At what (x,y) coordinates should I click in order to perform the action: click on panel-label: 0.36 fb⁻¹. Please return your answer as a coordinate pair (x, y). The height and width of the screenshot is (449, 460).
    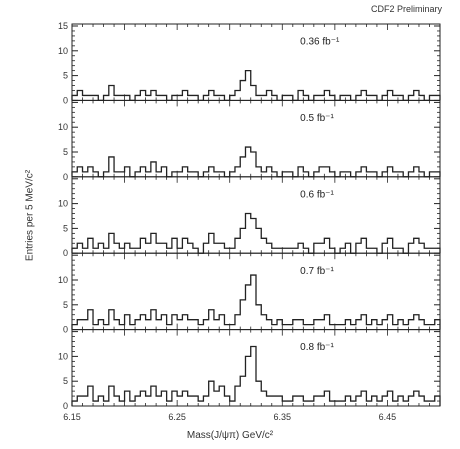
    Looking at the image, I should click on (320, 42).